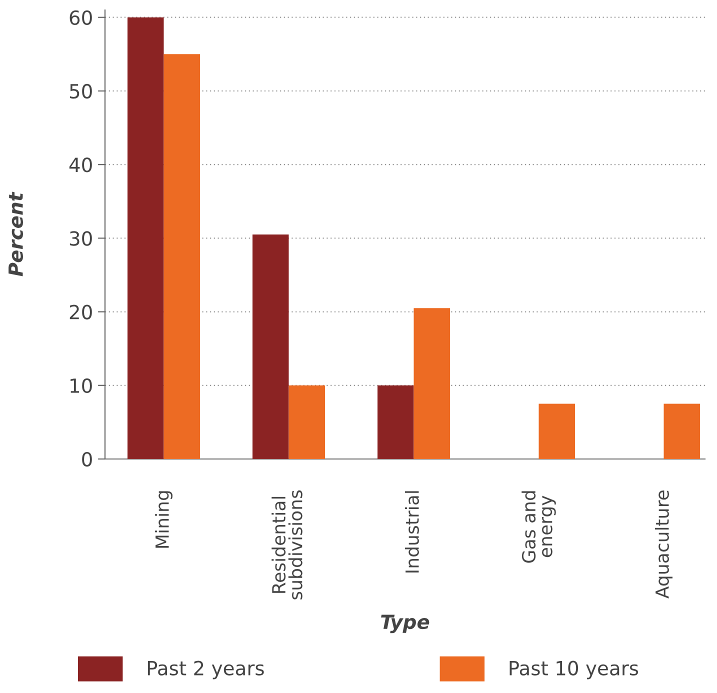  I want to click on y-tick-label: 0, so click(87, 459).